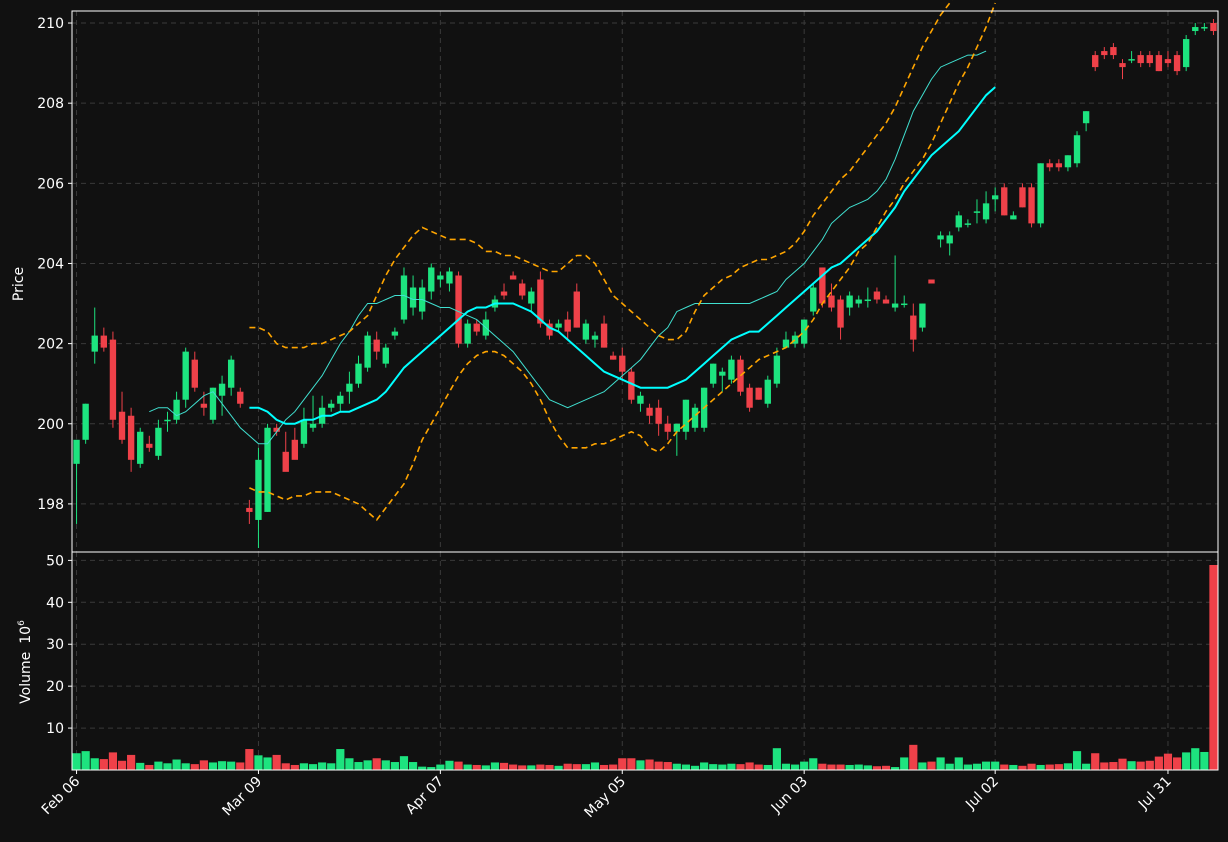 This screenshot has height=842, width=1228. Describe the element at coordinates (50, 104) in the screenshot. I see `price-tick-label: 208` at that location.